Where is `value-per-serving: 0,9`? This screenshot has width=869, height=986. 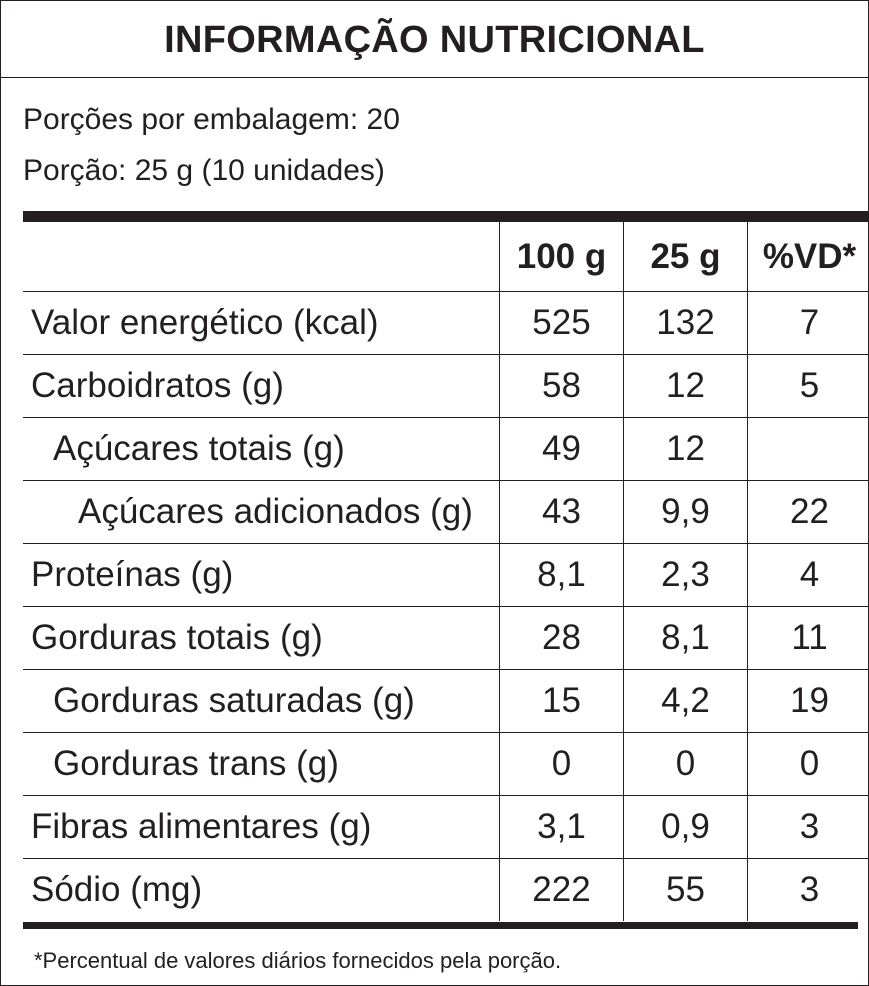 value-per-serving: 0,9 is located at coordinates (685, 827).